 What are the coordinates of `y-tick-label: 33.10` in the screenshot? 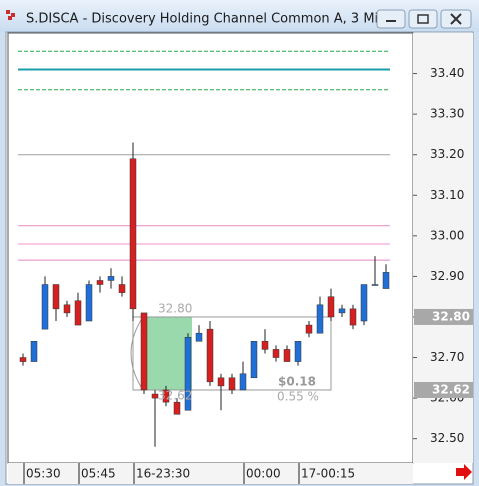 It's located at (447, 195).